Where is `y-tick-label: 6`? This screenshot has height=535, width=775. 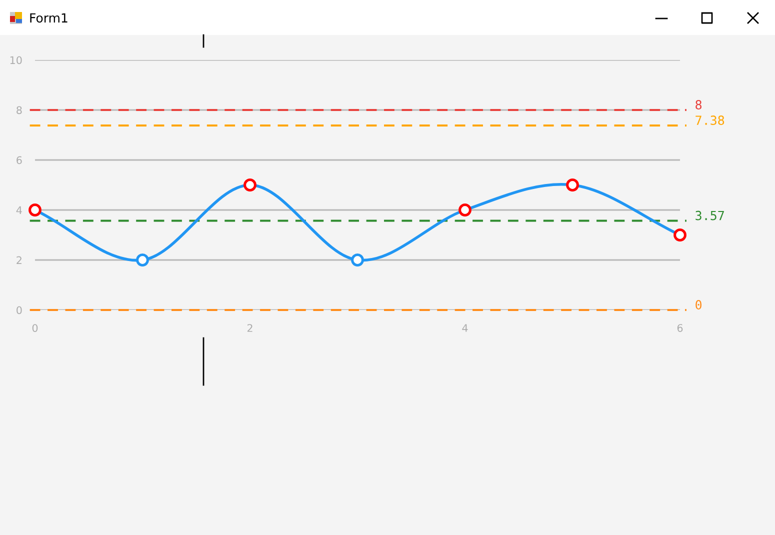 y-tick-label: 6 is located at coordinates (19, 160).